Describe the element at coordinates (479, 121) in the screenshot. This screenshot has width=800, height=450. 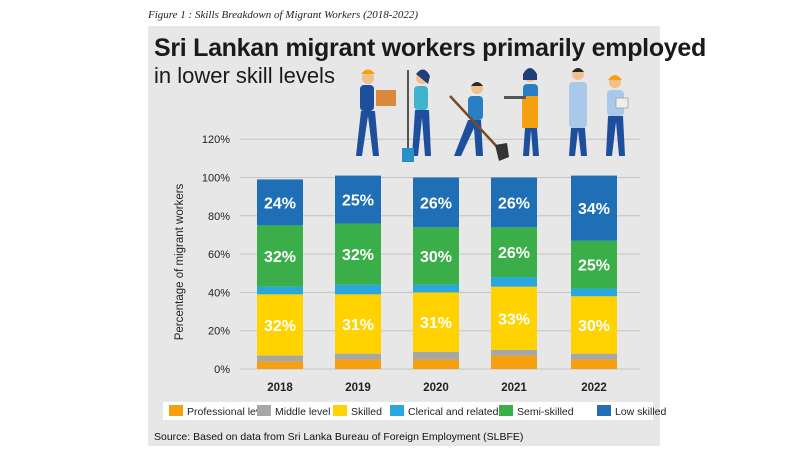
I see `worker-with-shovel-icon` at that location.